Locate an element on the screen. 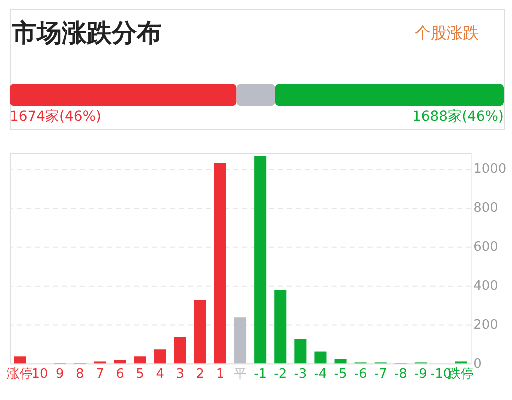 The width and height of the screenshot is (512, 400). x-tick-label: -9 is located at coordinates (421, 374).